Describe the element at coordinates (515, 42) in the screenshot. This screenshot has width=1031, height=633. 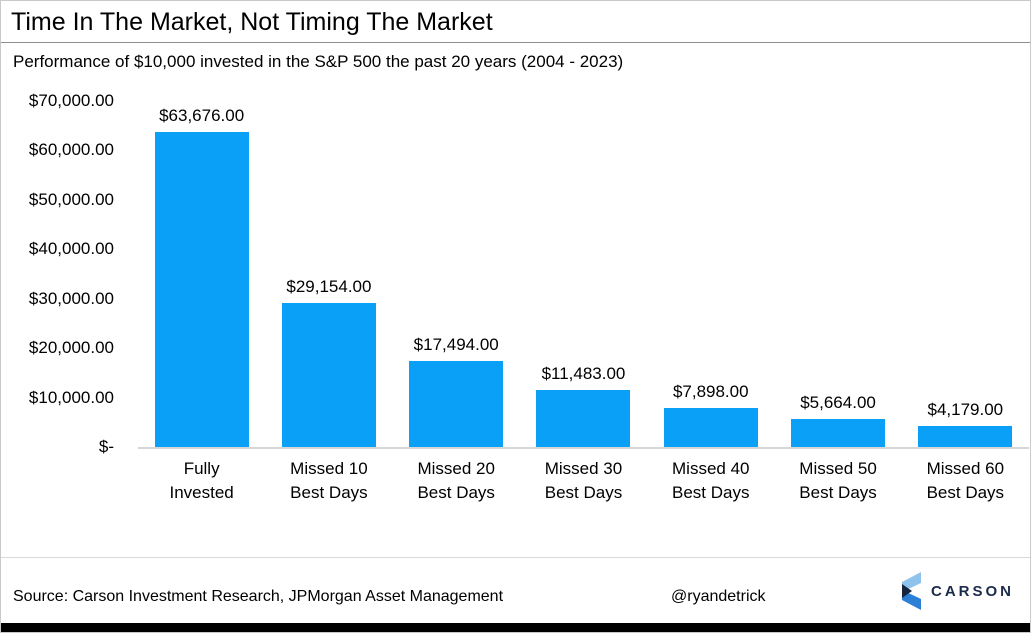
I see `title-divider` at that location.